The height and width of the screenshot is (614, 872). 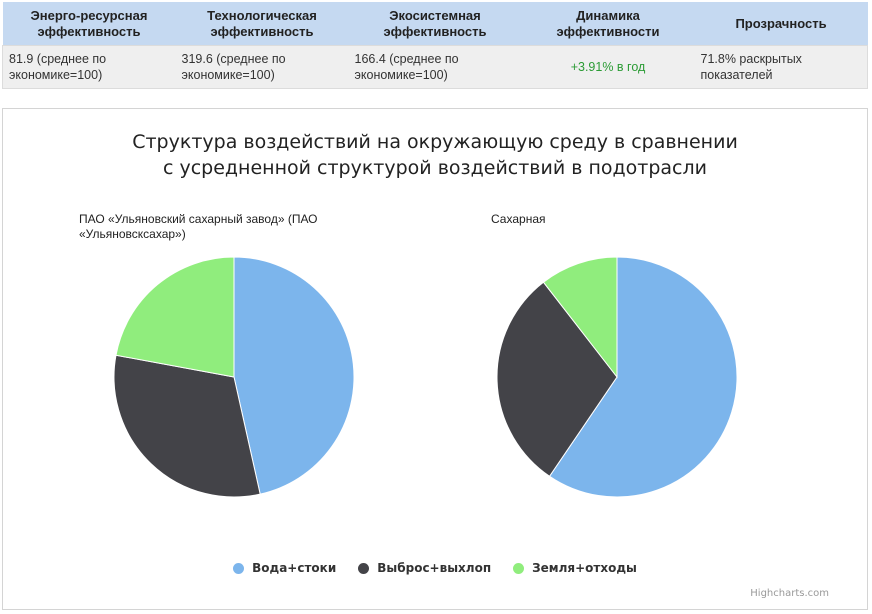 I want to click on legend-item-land: Земля+отходы, so click(x=575, y=568).